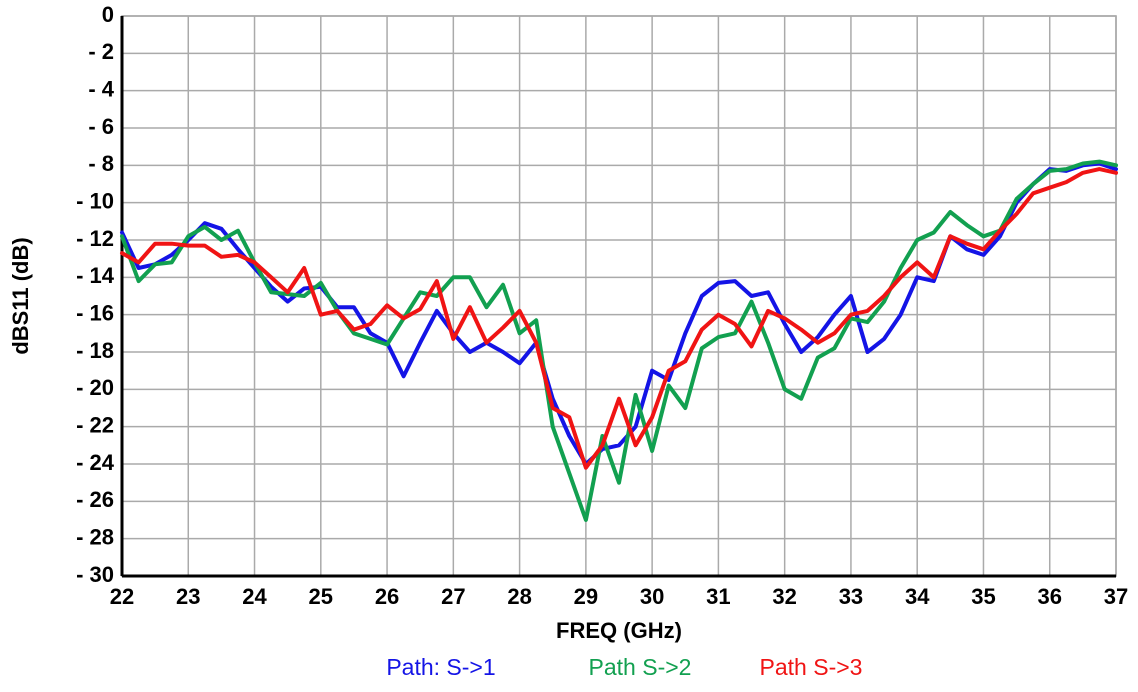 Image resolution: width=1138 pixels, height=692 pixels. Describe the element at coordinates (586, 596) in the screenshot. I see `x-tick-label: 29` at that location.